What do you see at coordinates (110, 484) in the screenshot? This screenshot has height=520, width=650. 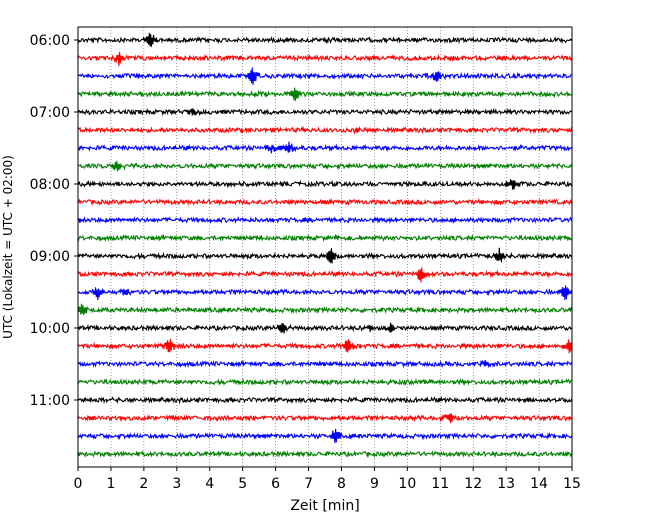 I see `x-tick-label: 1` at bounding box center [110, 484].